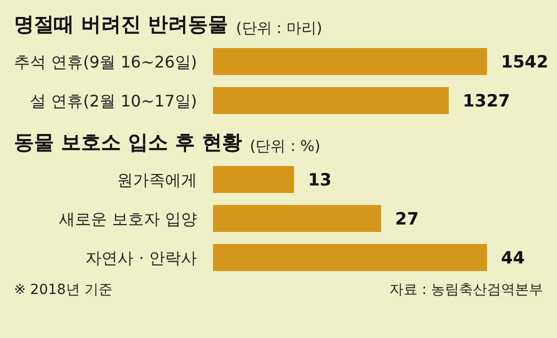 This screenshot has height=338, width=557. I want to click on y-tick-label: 새로운 보호자 입양, so click(127, 219).